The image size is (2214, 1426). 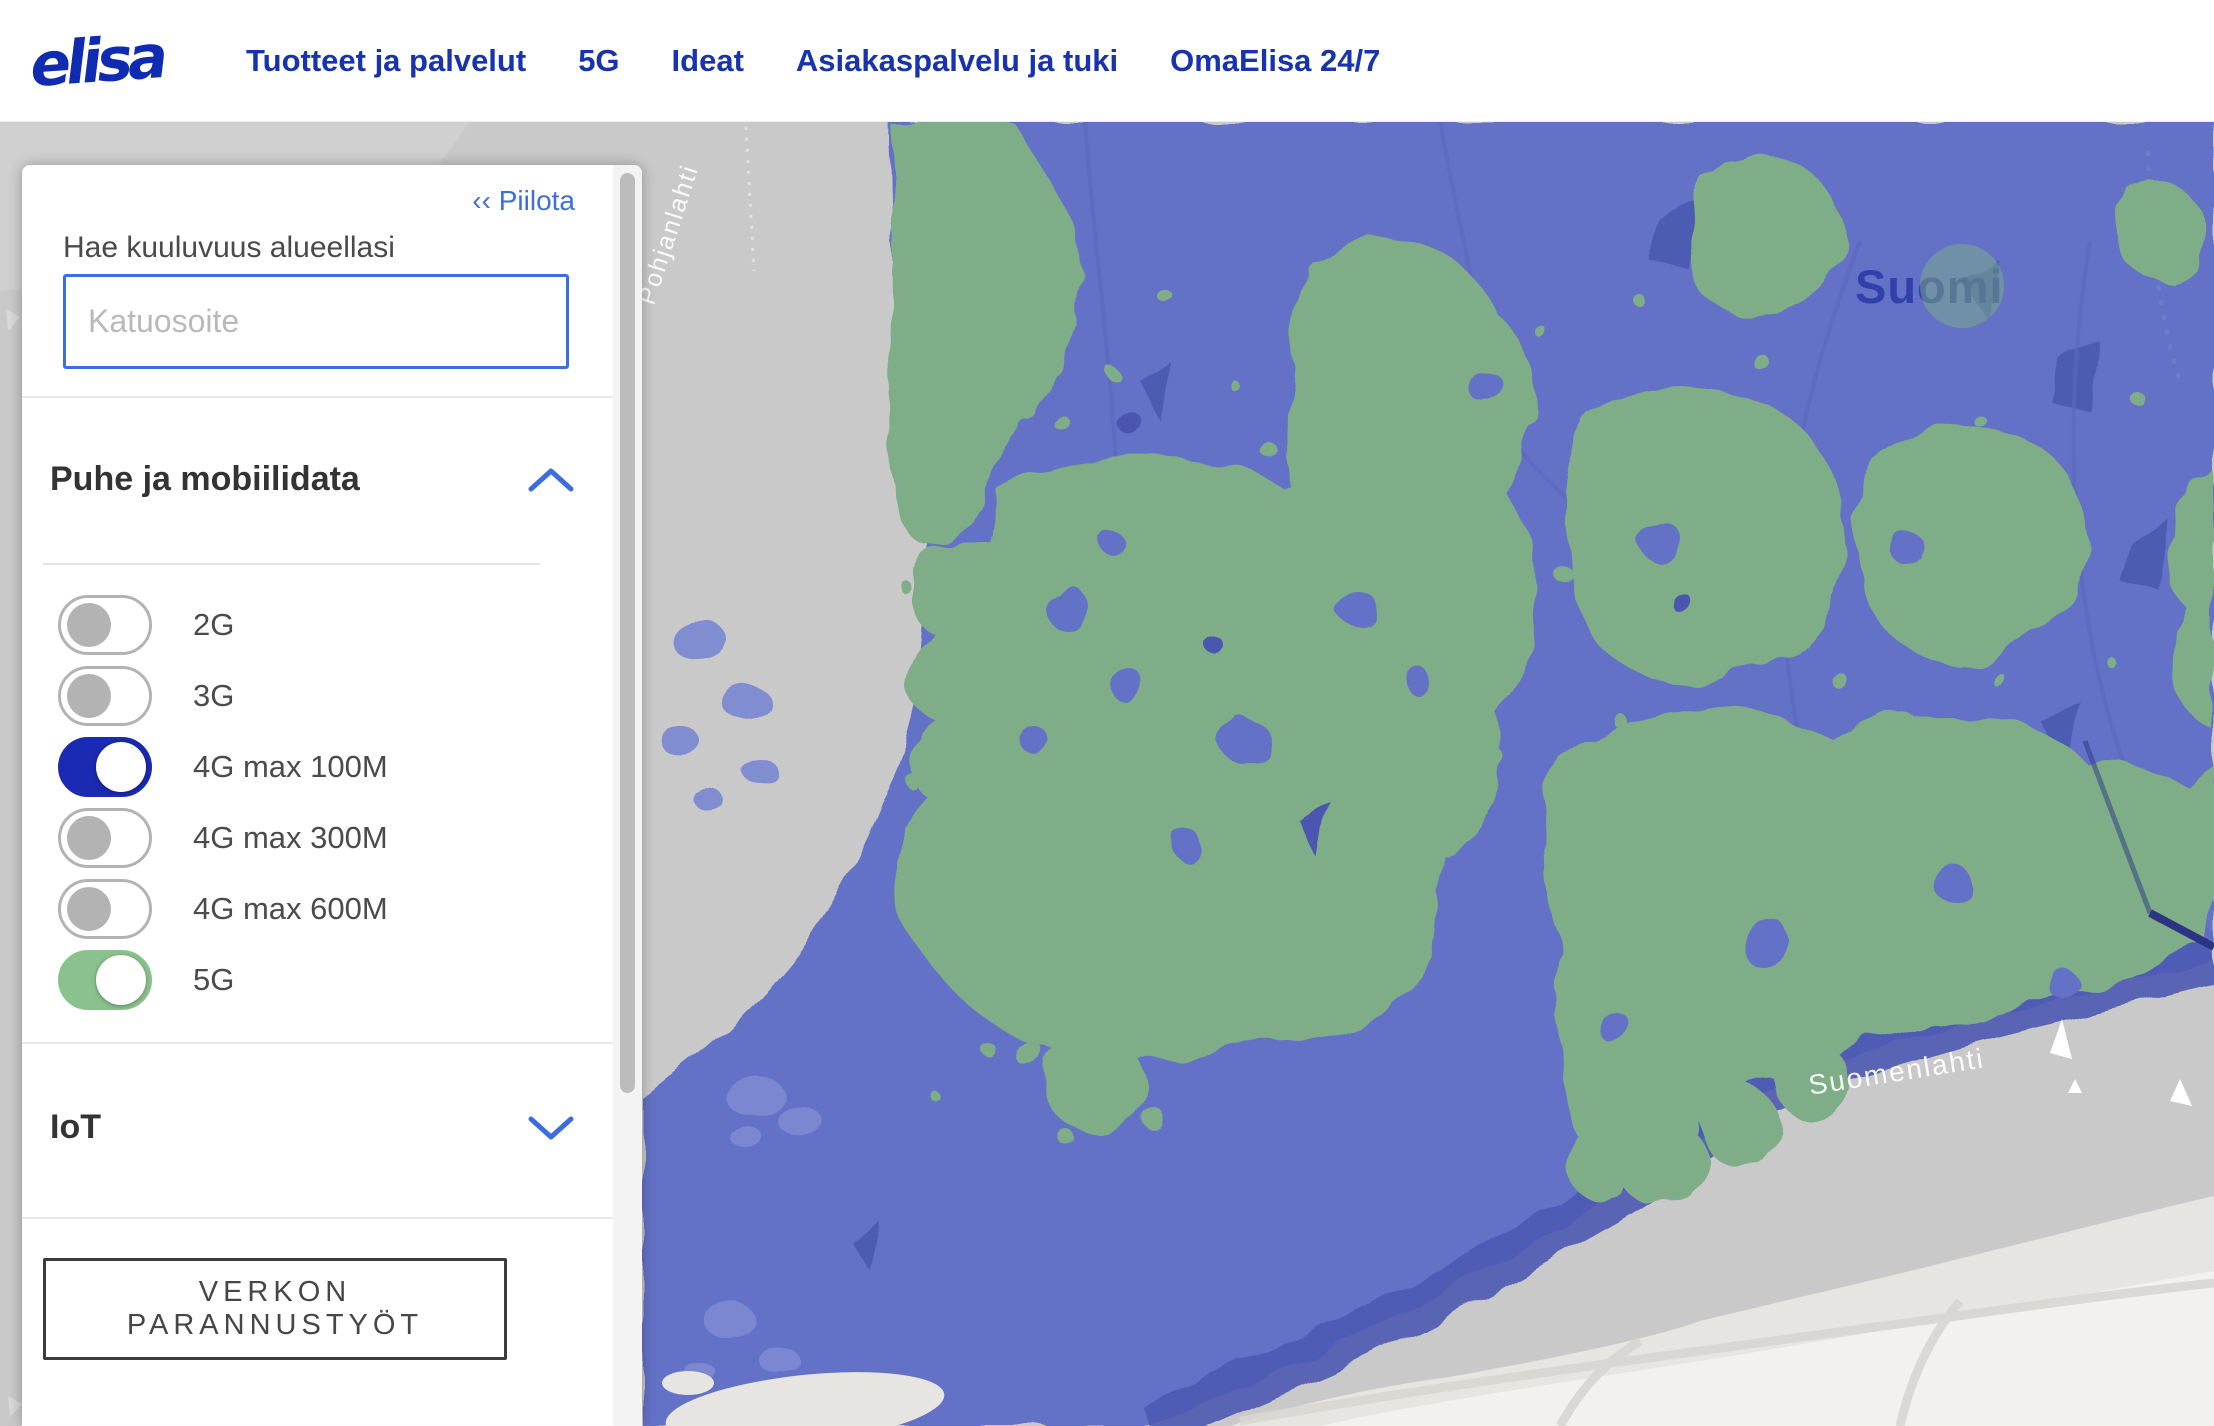 What do you see at coordinates (317, 624) in the screenshot?
I see `toggle-row-2g: 2G` at bounding box center [317, 624].